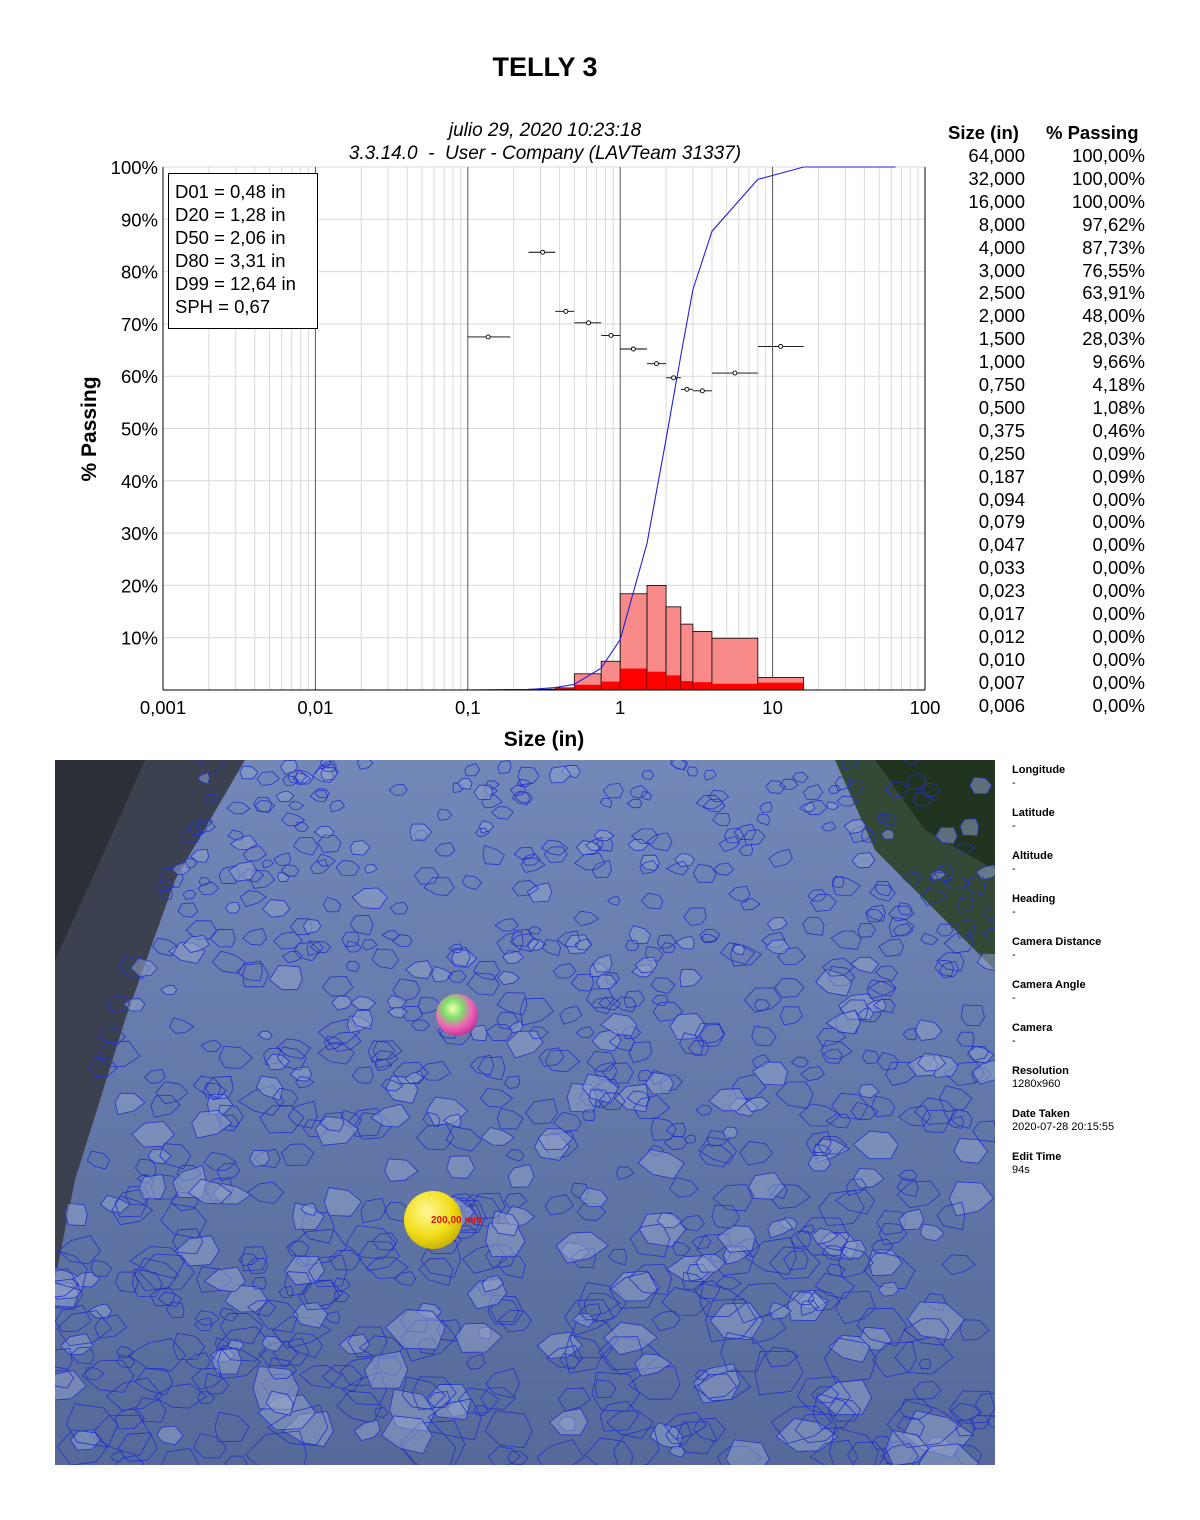 This screenshot has width=1200, height=1520. I want to click on y-tick-label: 60%, so click(139, 376).